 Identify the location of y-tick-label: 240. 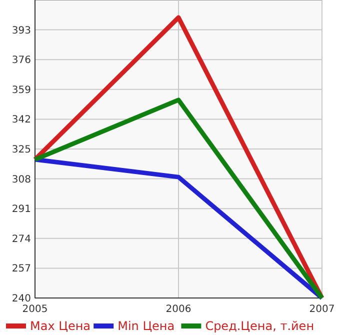
(21, 299).